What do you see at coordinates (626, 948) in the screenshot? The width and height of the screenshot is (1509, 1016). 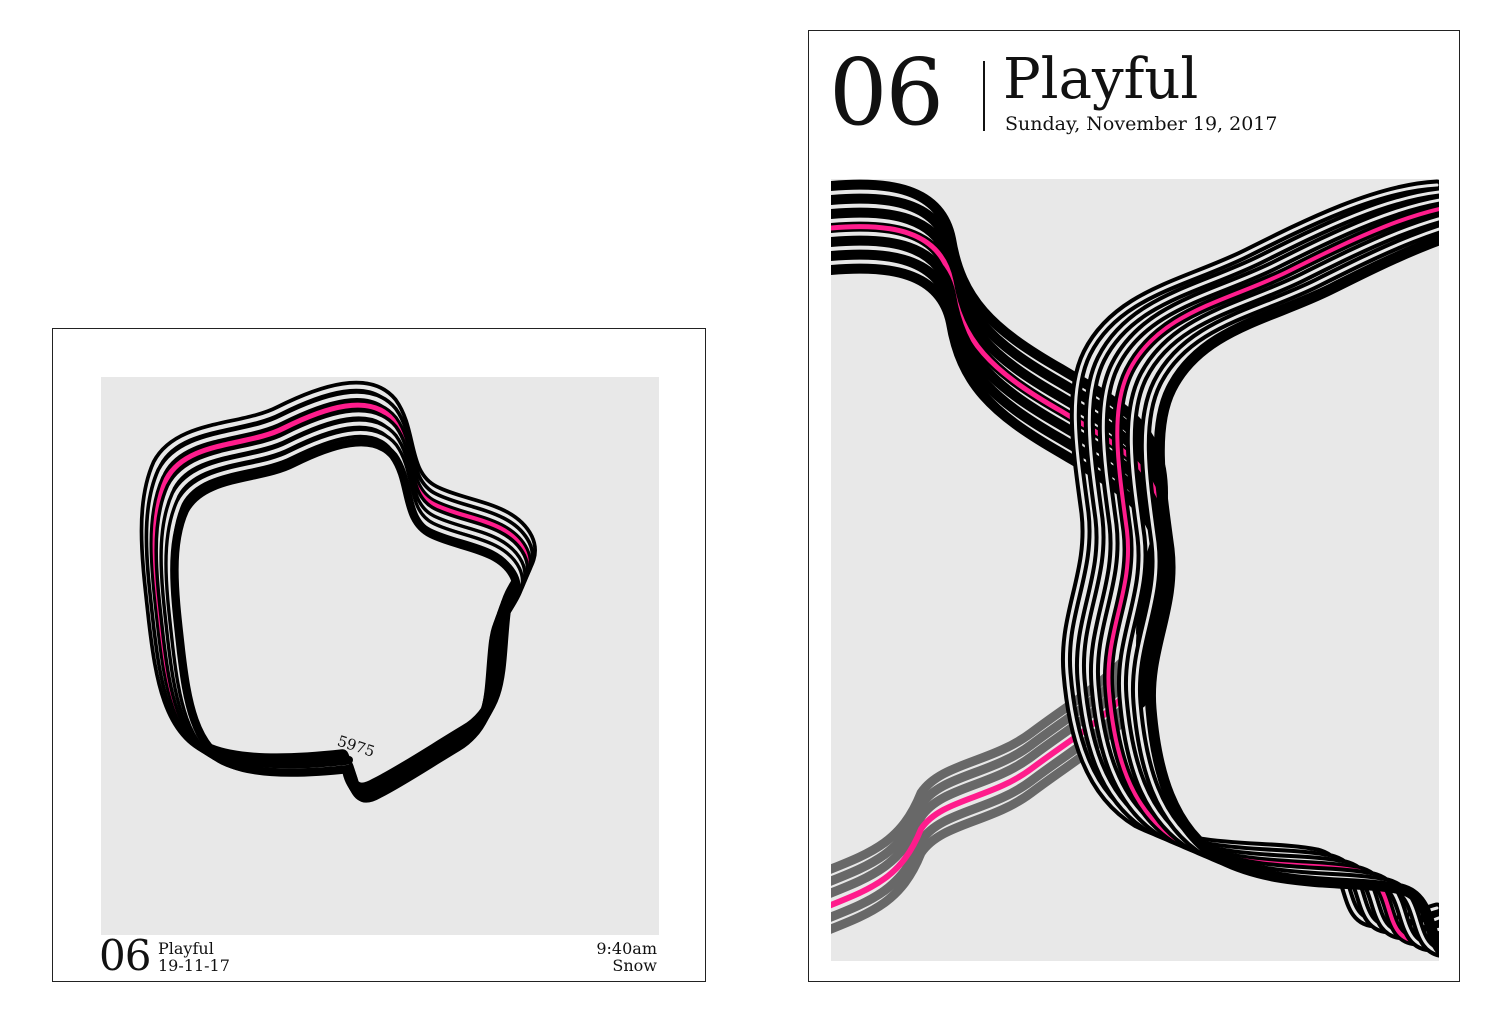 I see `poster-time: 9:40am` at bounding box center [626, 948].